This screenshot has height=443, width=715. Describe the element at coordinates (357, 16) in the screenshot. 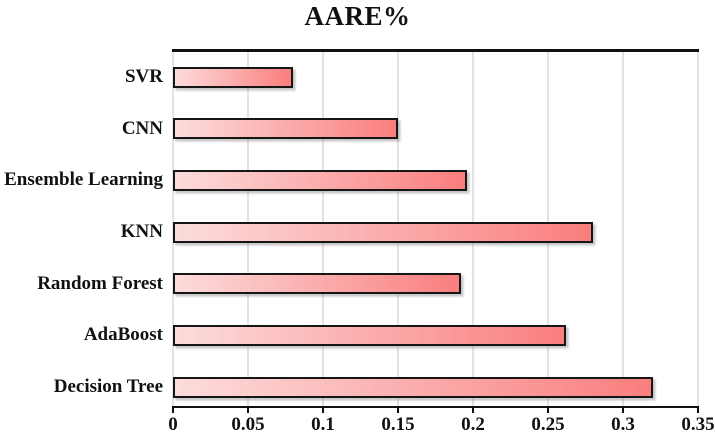

I see `chart-title: AARE%` at that location.